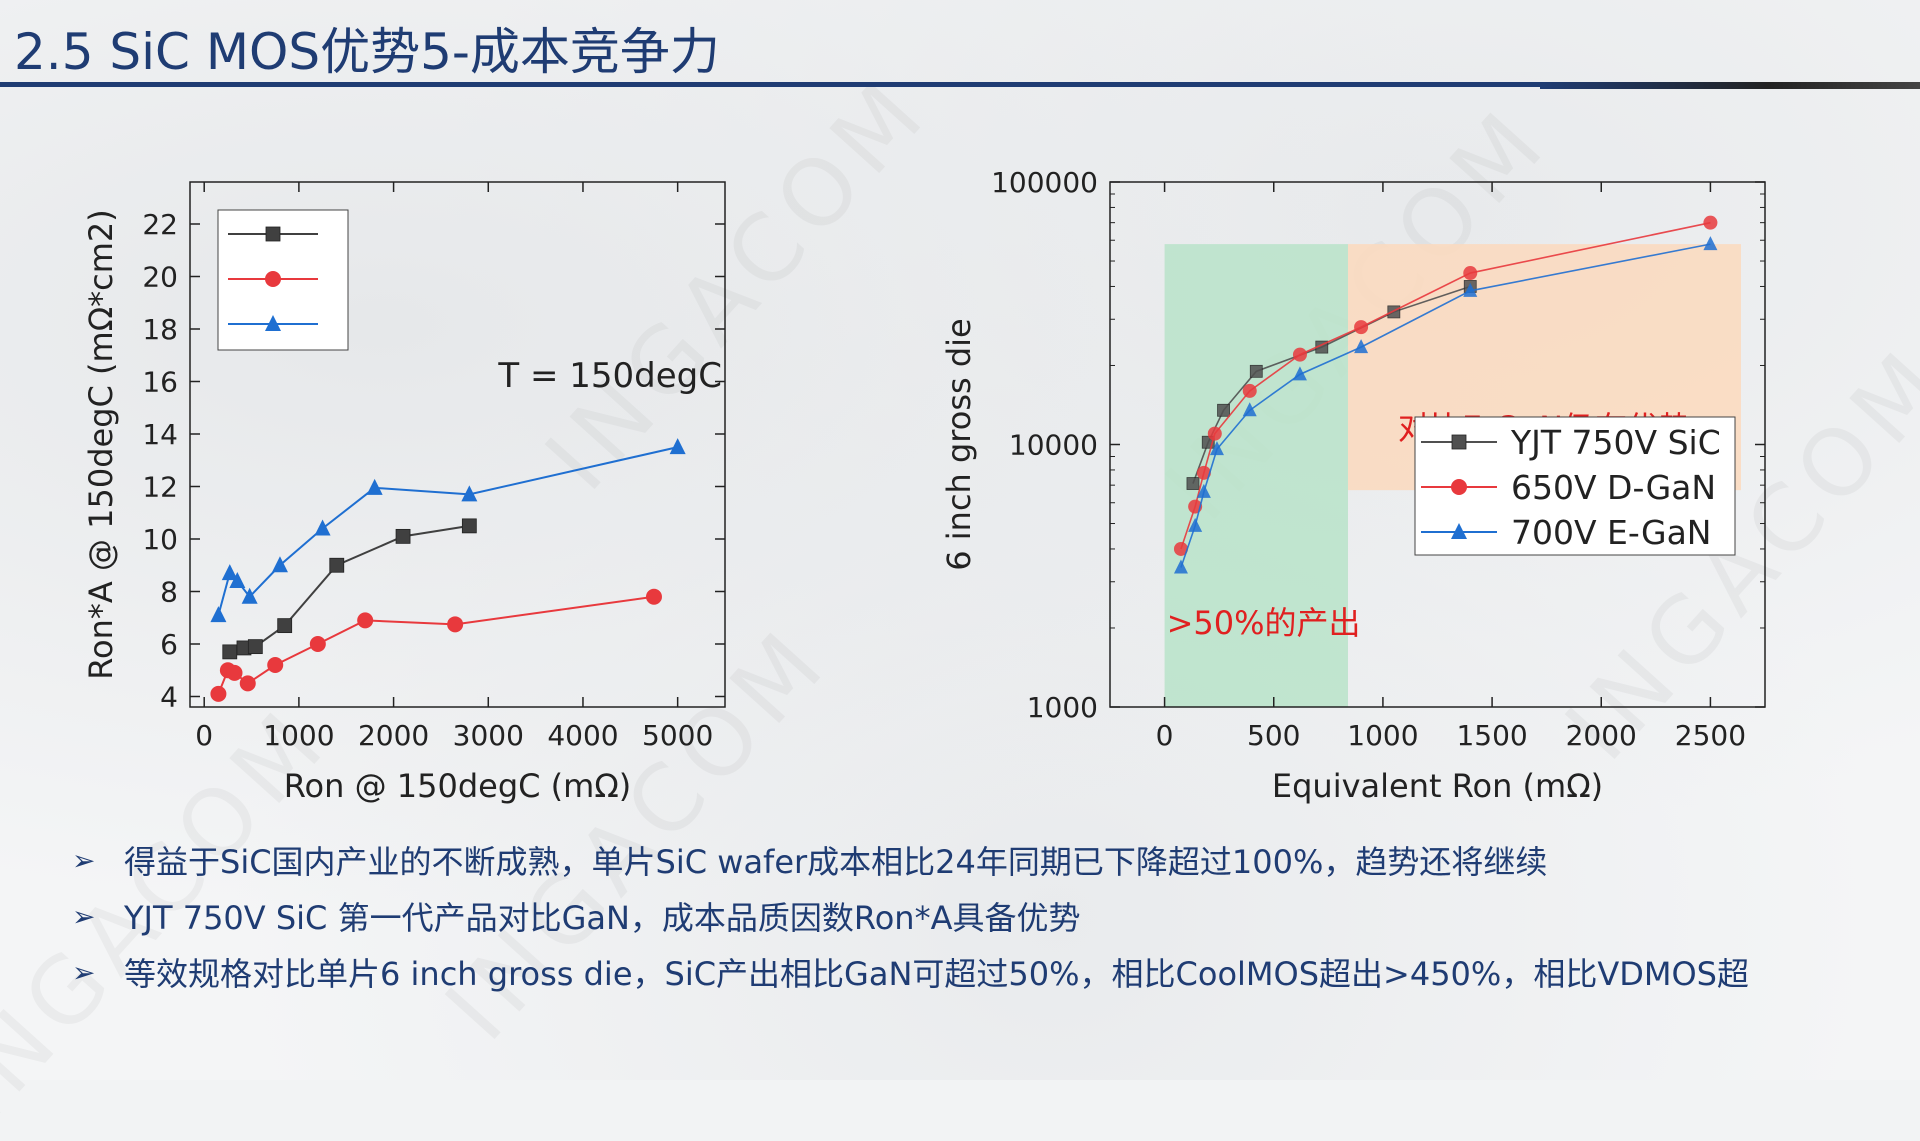 The height and width of the screenshot is (1141, 1920). Describe the element at coordinates (204, 735) in the screenshot. I see `x-tick-label: 0` at that location.